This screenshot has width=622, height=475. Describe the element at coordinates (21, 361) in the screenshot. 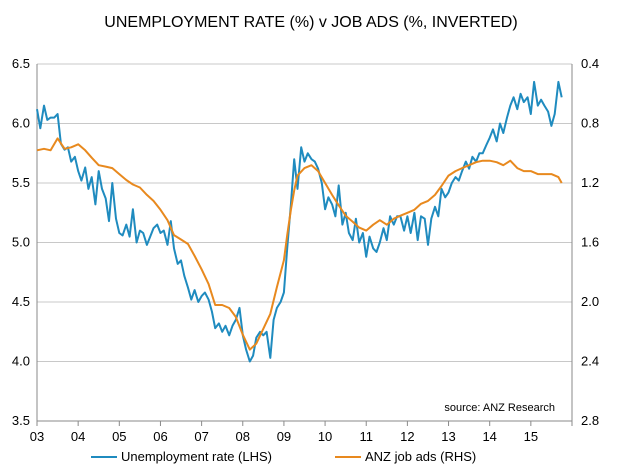

I see `y-left-tick-label: 4.0` at that location.